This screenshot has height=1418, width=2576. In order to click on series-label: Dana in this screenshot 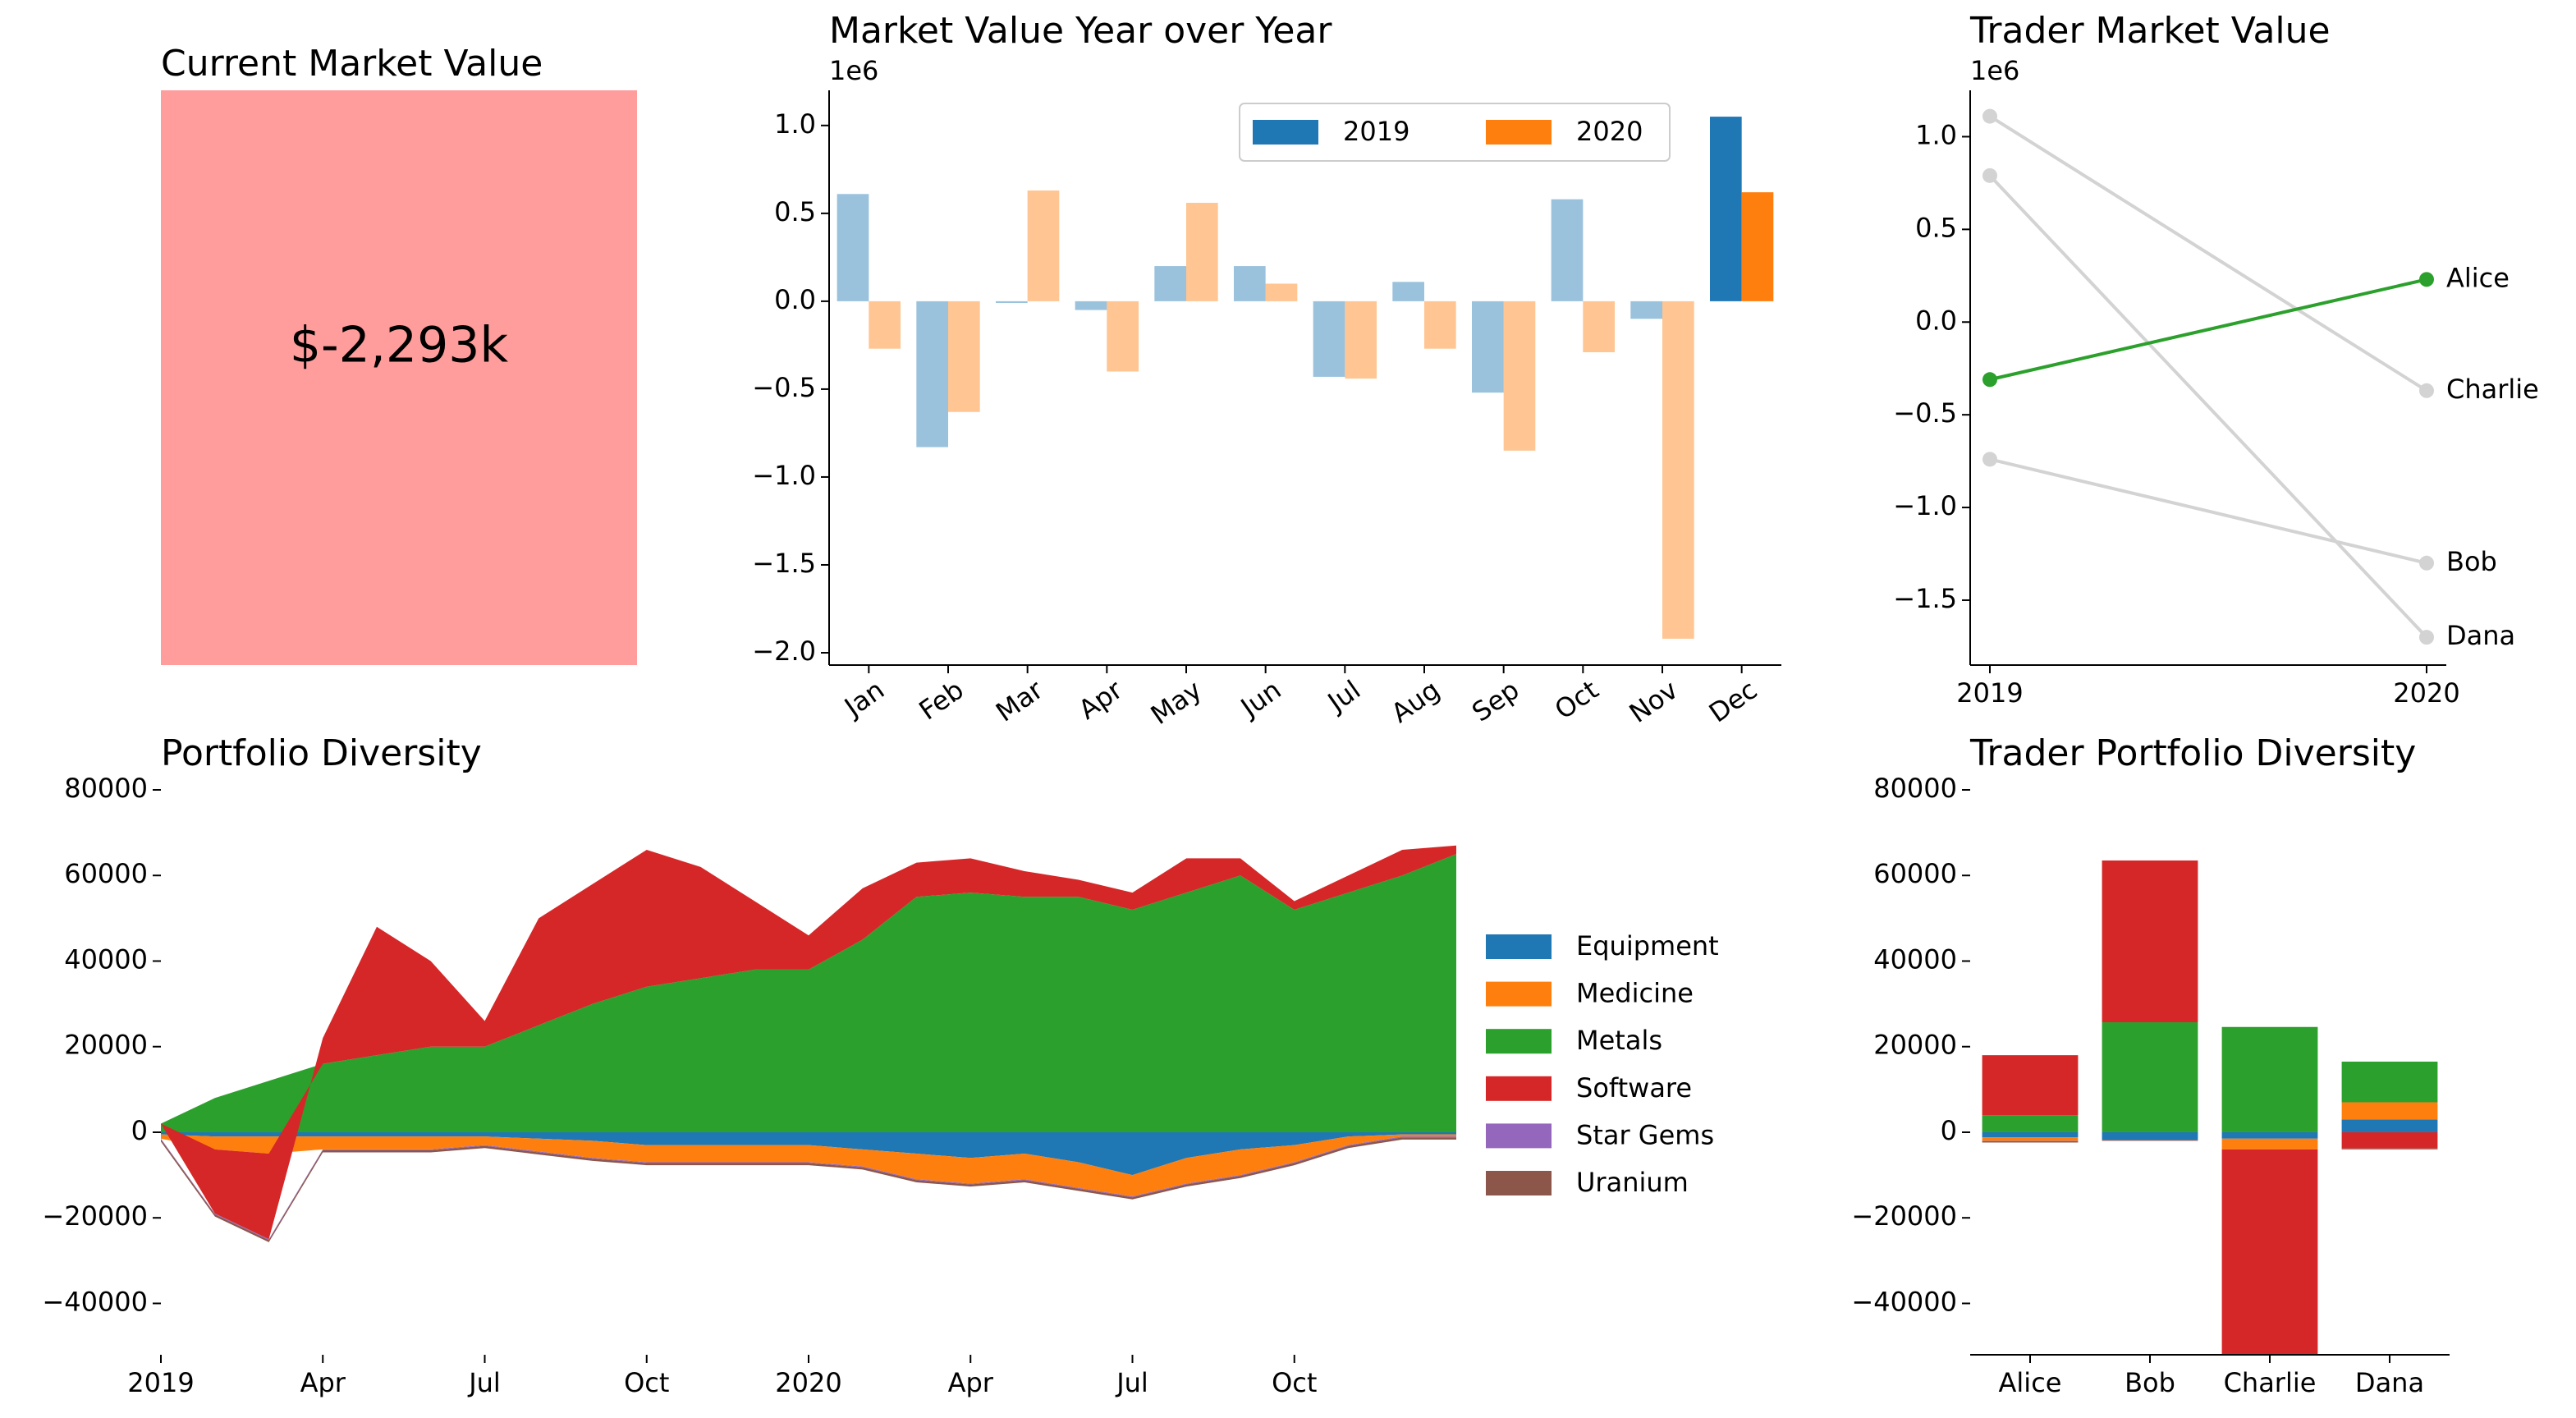, I will do `click(2481, 635)`.